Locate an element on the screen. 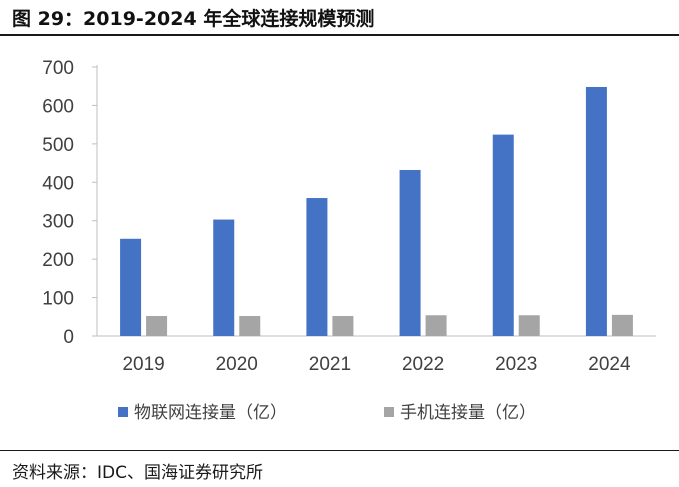 The width and height of the screenshot is (679, 487). y-tick-label: 0 is located at coordinates (68, 337).